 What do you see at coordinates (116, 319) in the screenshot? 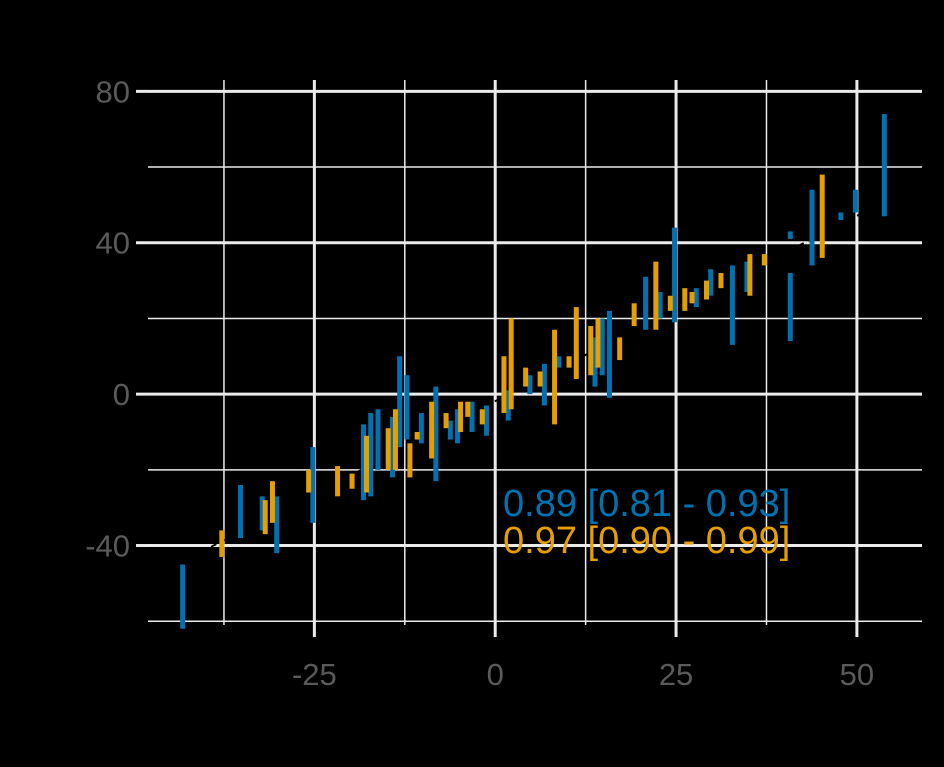
I see `y-axis-ticks: 80 40 0 -40` at bounding box center [116, 319].